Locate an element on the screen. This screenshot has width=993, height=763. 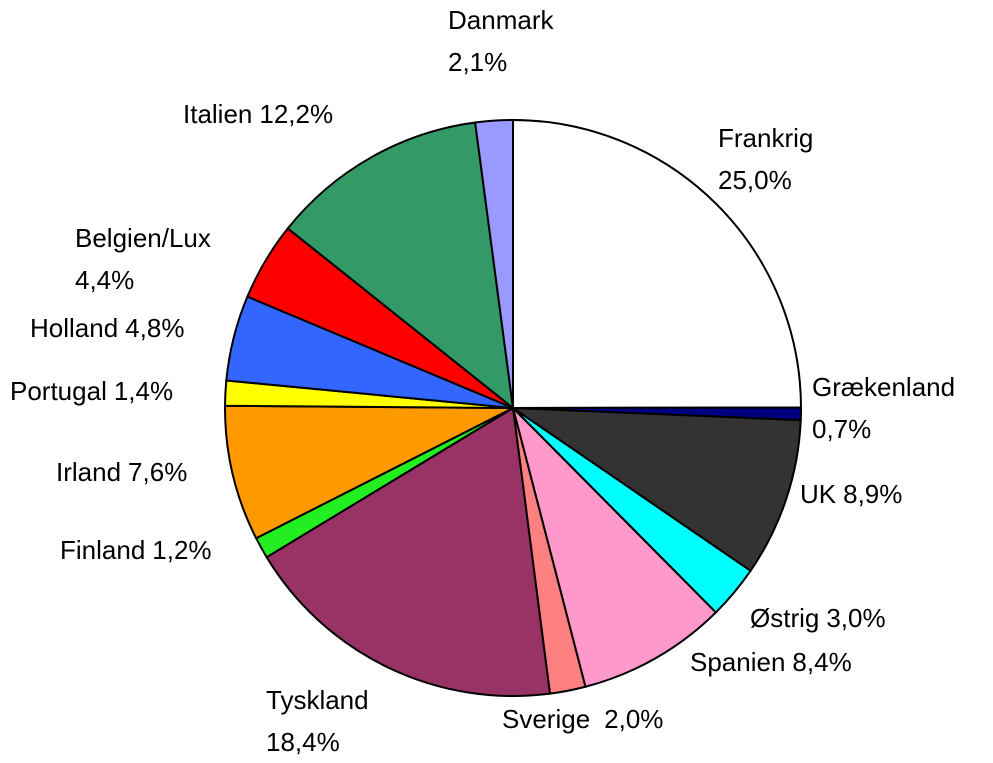
slice-label-group: Sverige 2,0% is located at coordinates (582, 719).